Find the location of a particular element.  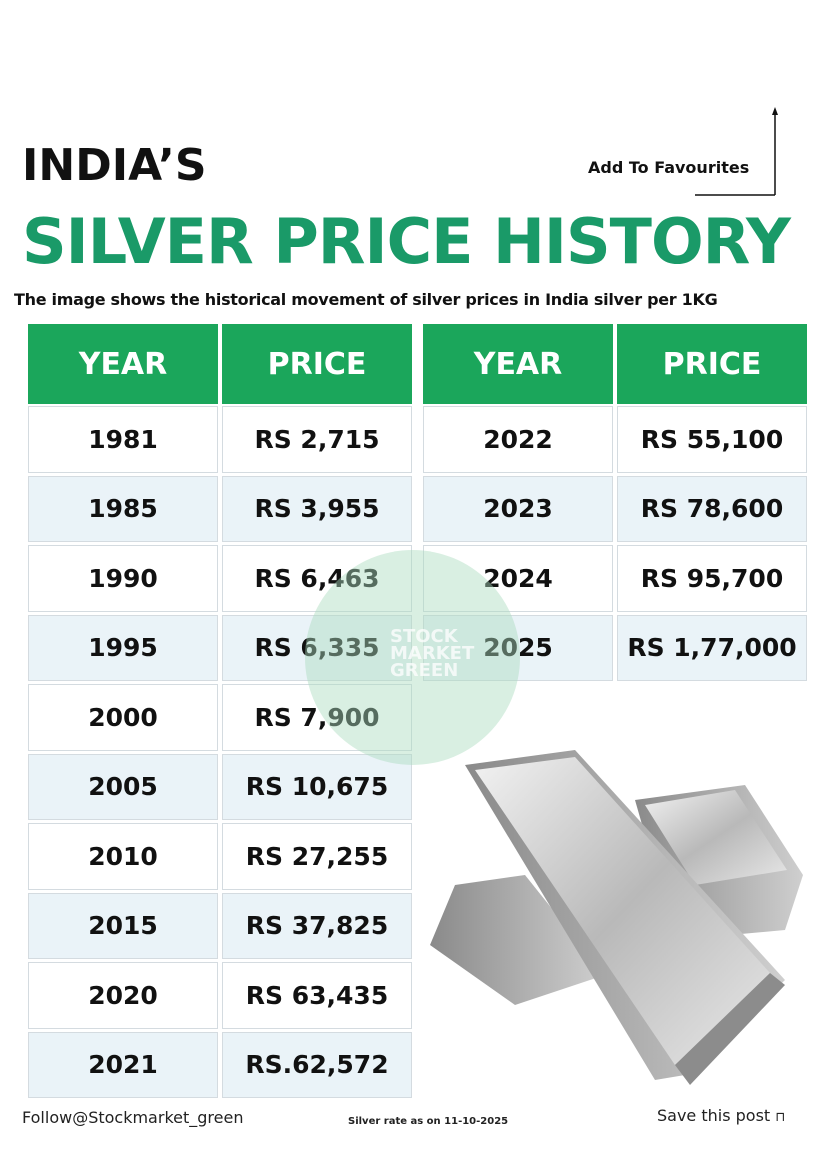

year-cell: 2000 is located at coordinates (123, 717).